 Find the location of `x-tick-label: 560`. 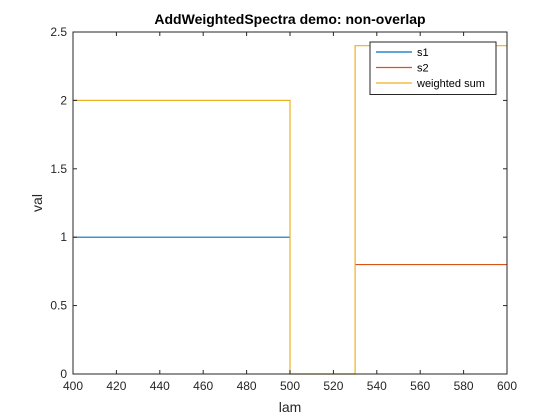

x-tick-label: 560 is located at coordinates (420, 386).